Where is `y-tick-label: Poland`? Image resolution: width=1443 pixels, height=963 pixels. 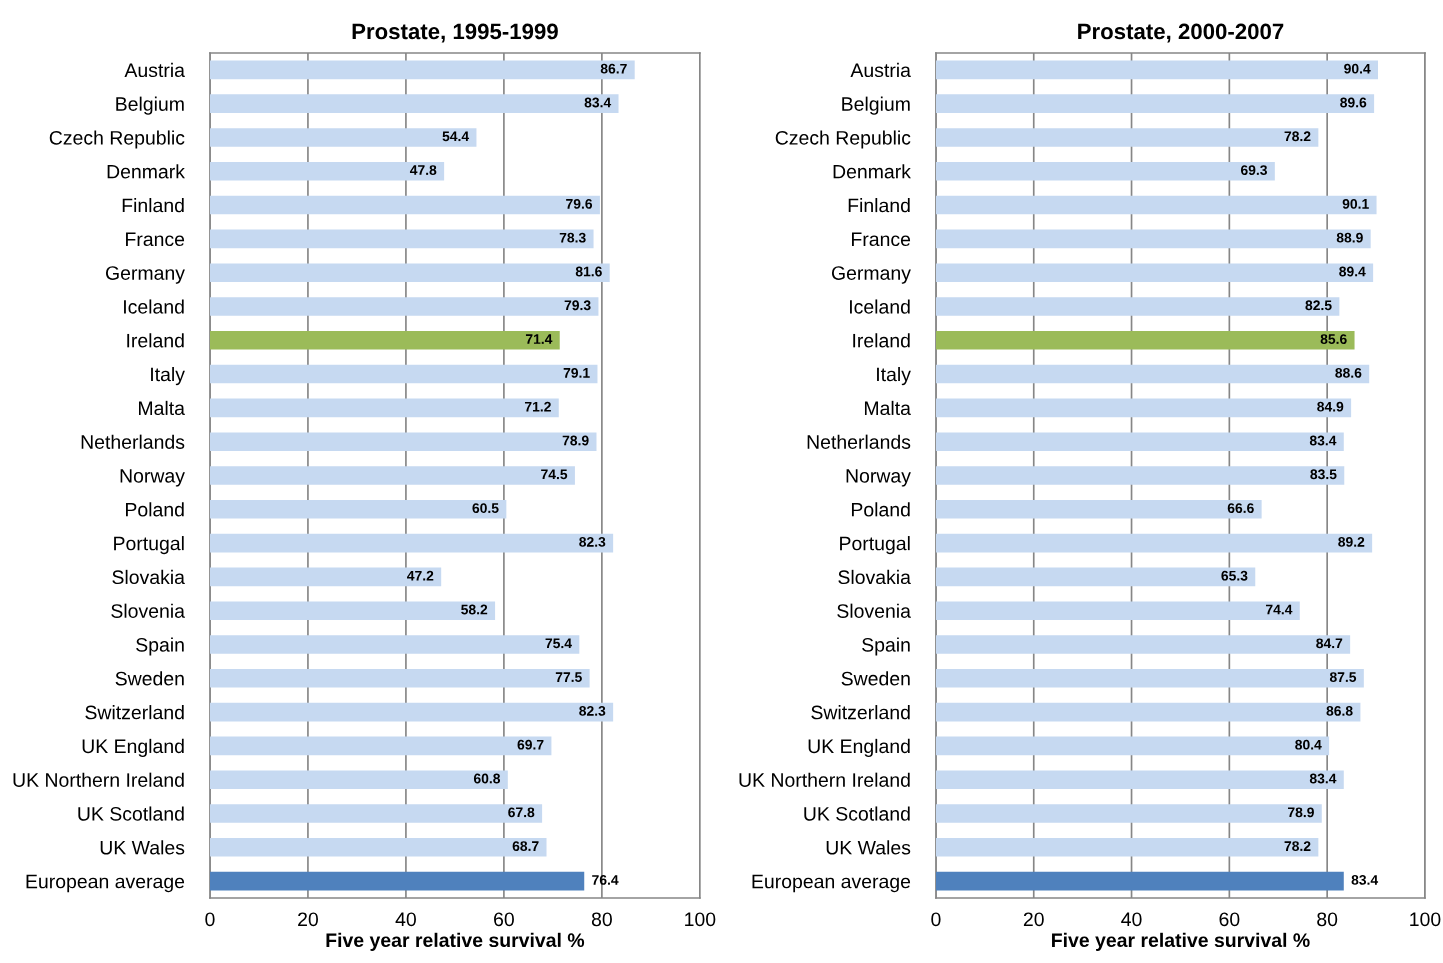 y-tick-label: Poland is located at coordinates (880, 509).